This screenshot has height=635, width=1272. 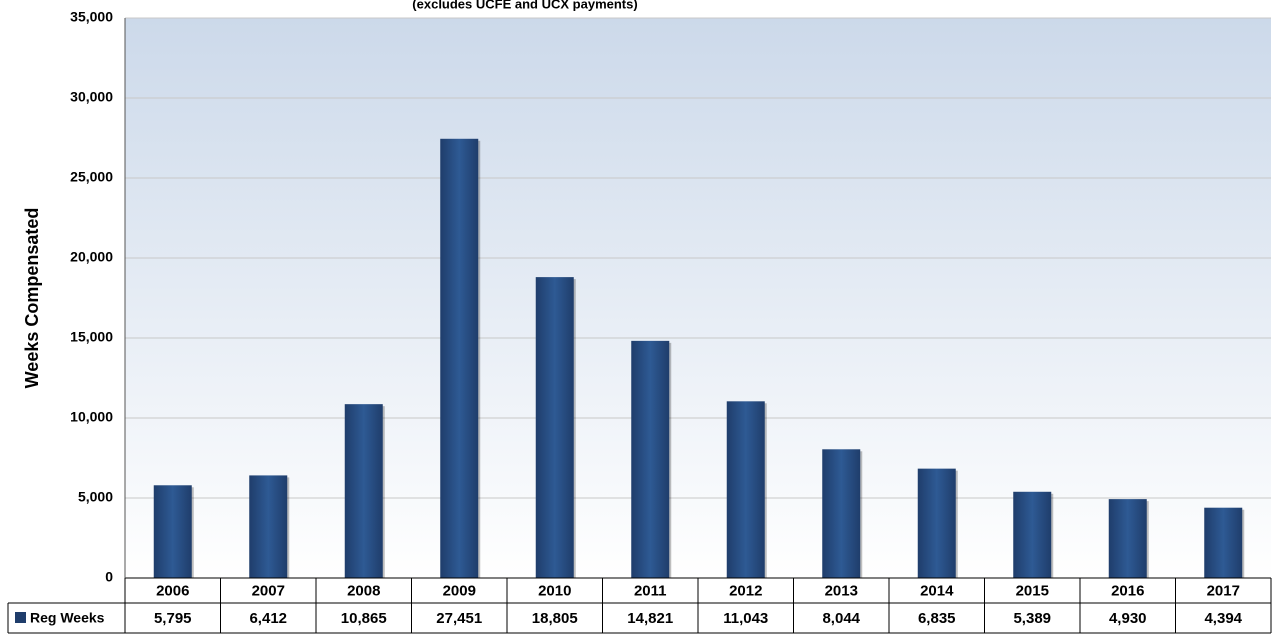 What do you see at coordinates (1128, 618) in the screenshot?
I see `data-table-value: 4,930` at bounding box center [1128, 618].